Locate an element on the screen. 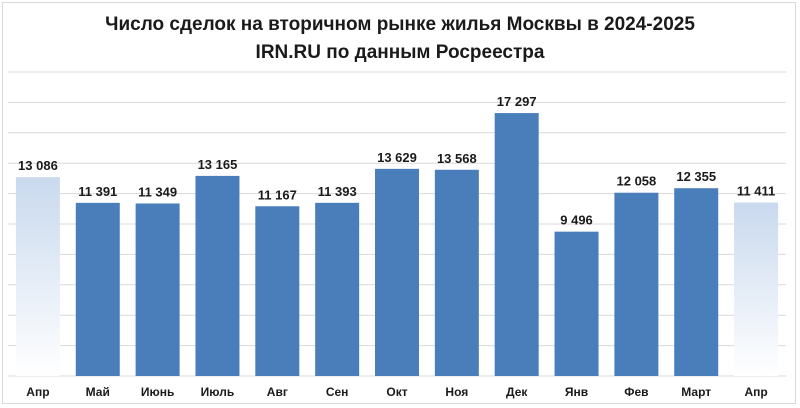 The height and width of the screenshot is (408, 800). value-label-3: 13 165 is located at coordinates (218, 164).